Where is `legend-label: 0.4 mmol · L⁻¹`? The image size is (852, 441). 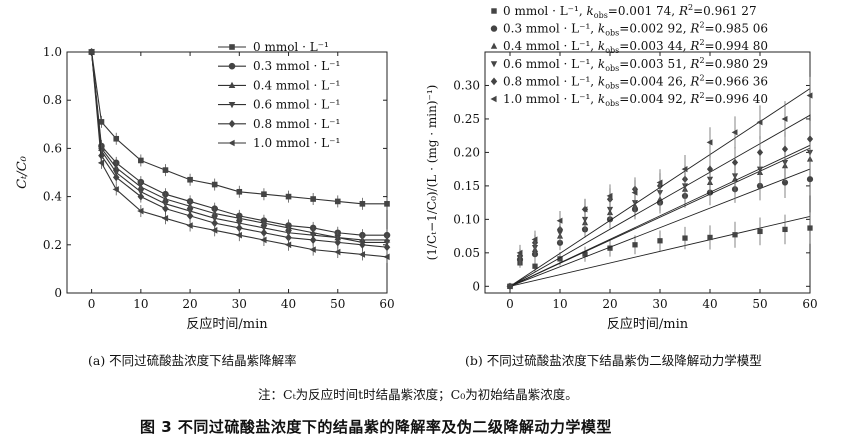 legend-label: 0.4 mmol · L⁻¹ is located at coordinates (296, 85).